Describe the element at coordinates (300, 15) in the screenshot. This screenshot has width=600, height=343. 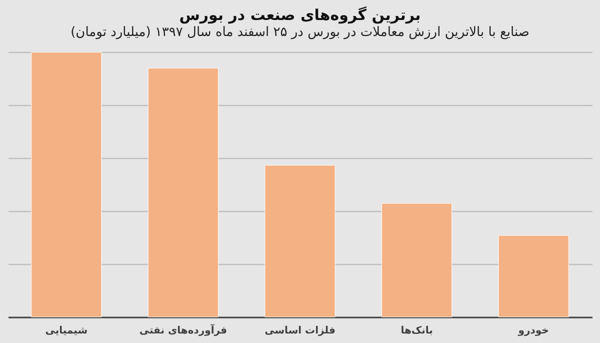
I see `chart-title: برترین گروه‌های صنعت در بورس` at that location.